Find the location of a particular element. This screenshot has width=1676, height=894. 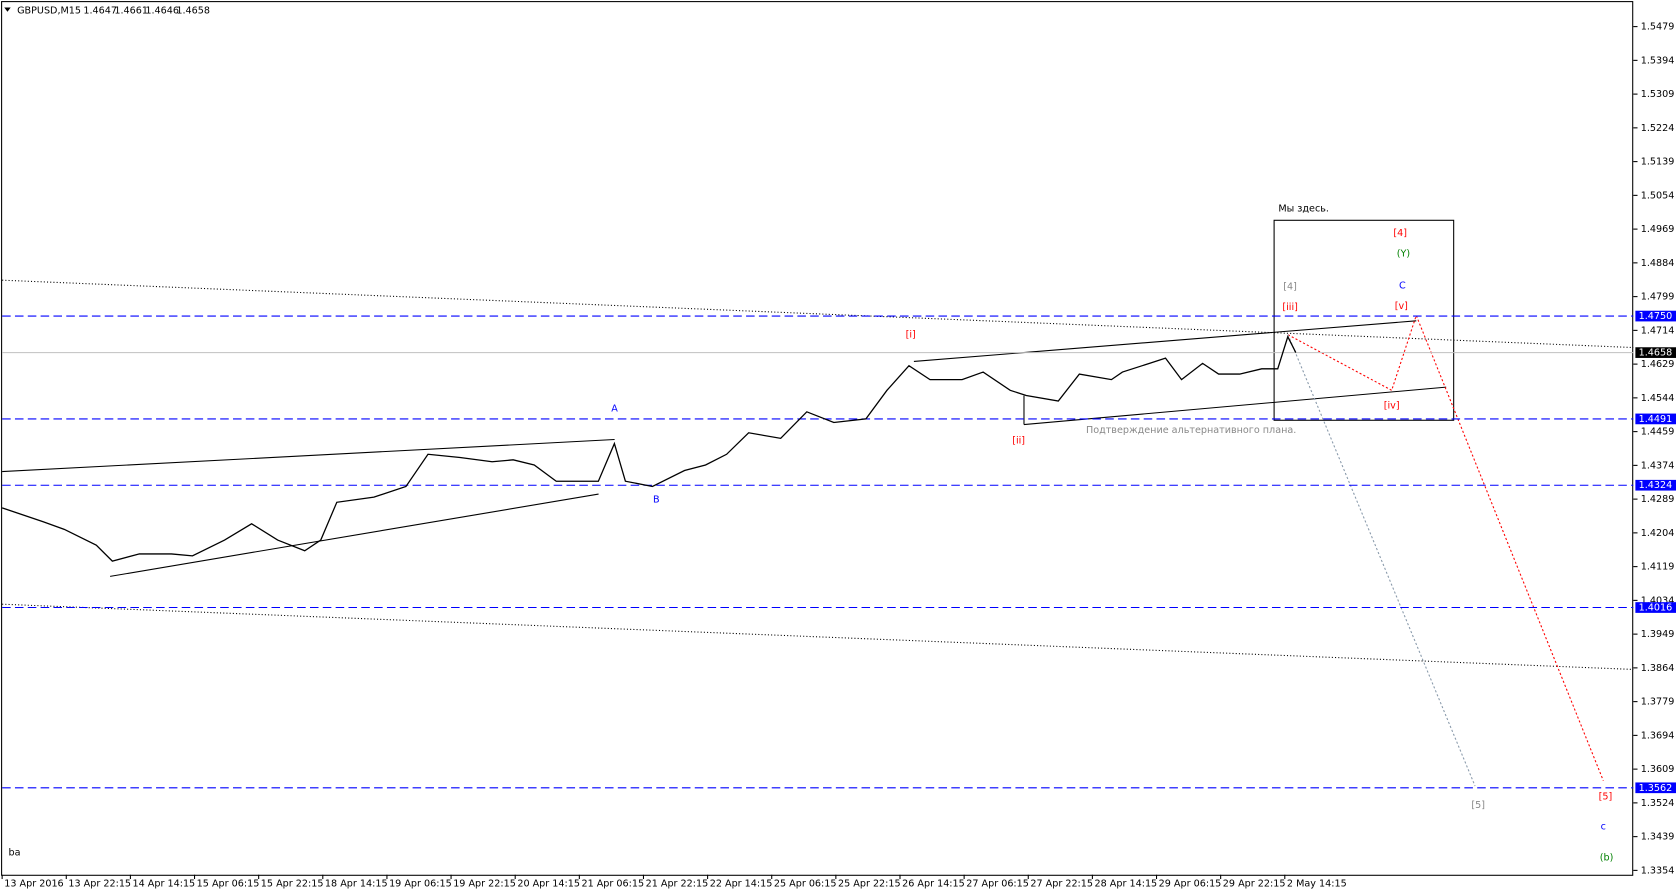

ohlc-value: 1.4658 is located at coordinates (193, 11).